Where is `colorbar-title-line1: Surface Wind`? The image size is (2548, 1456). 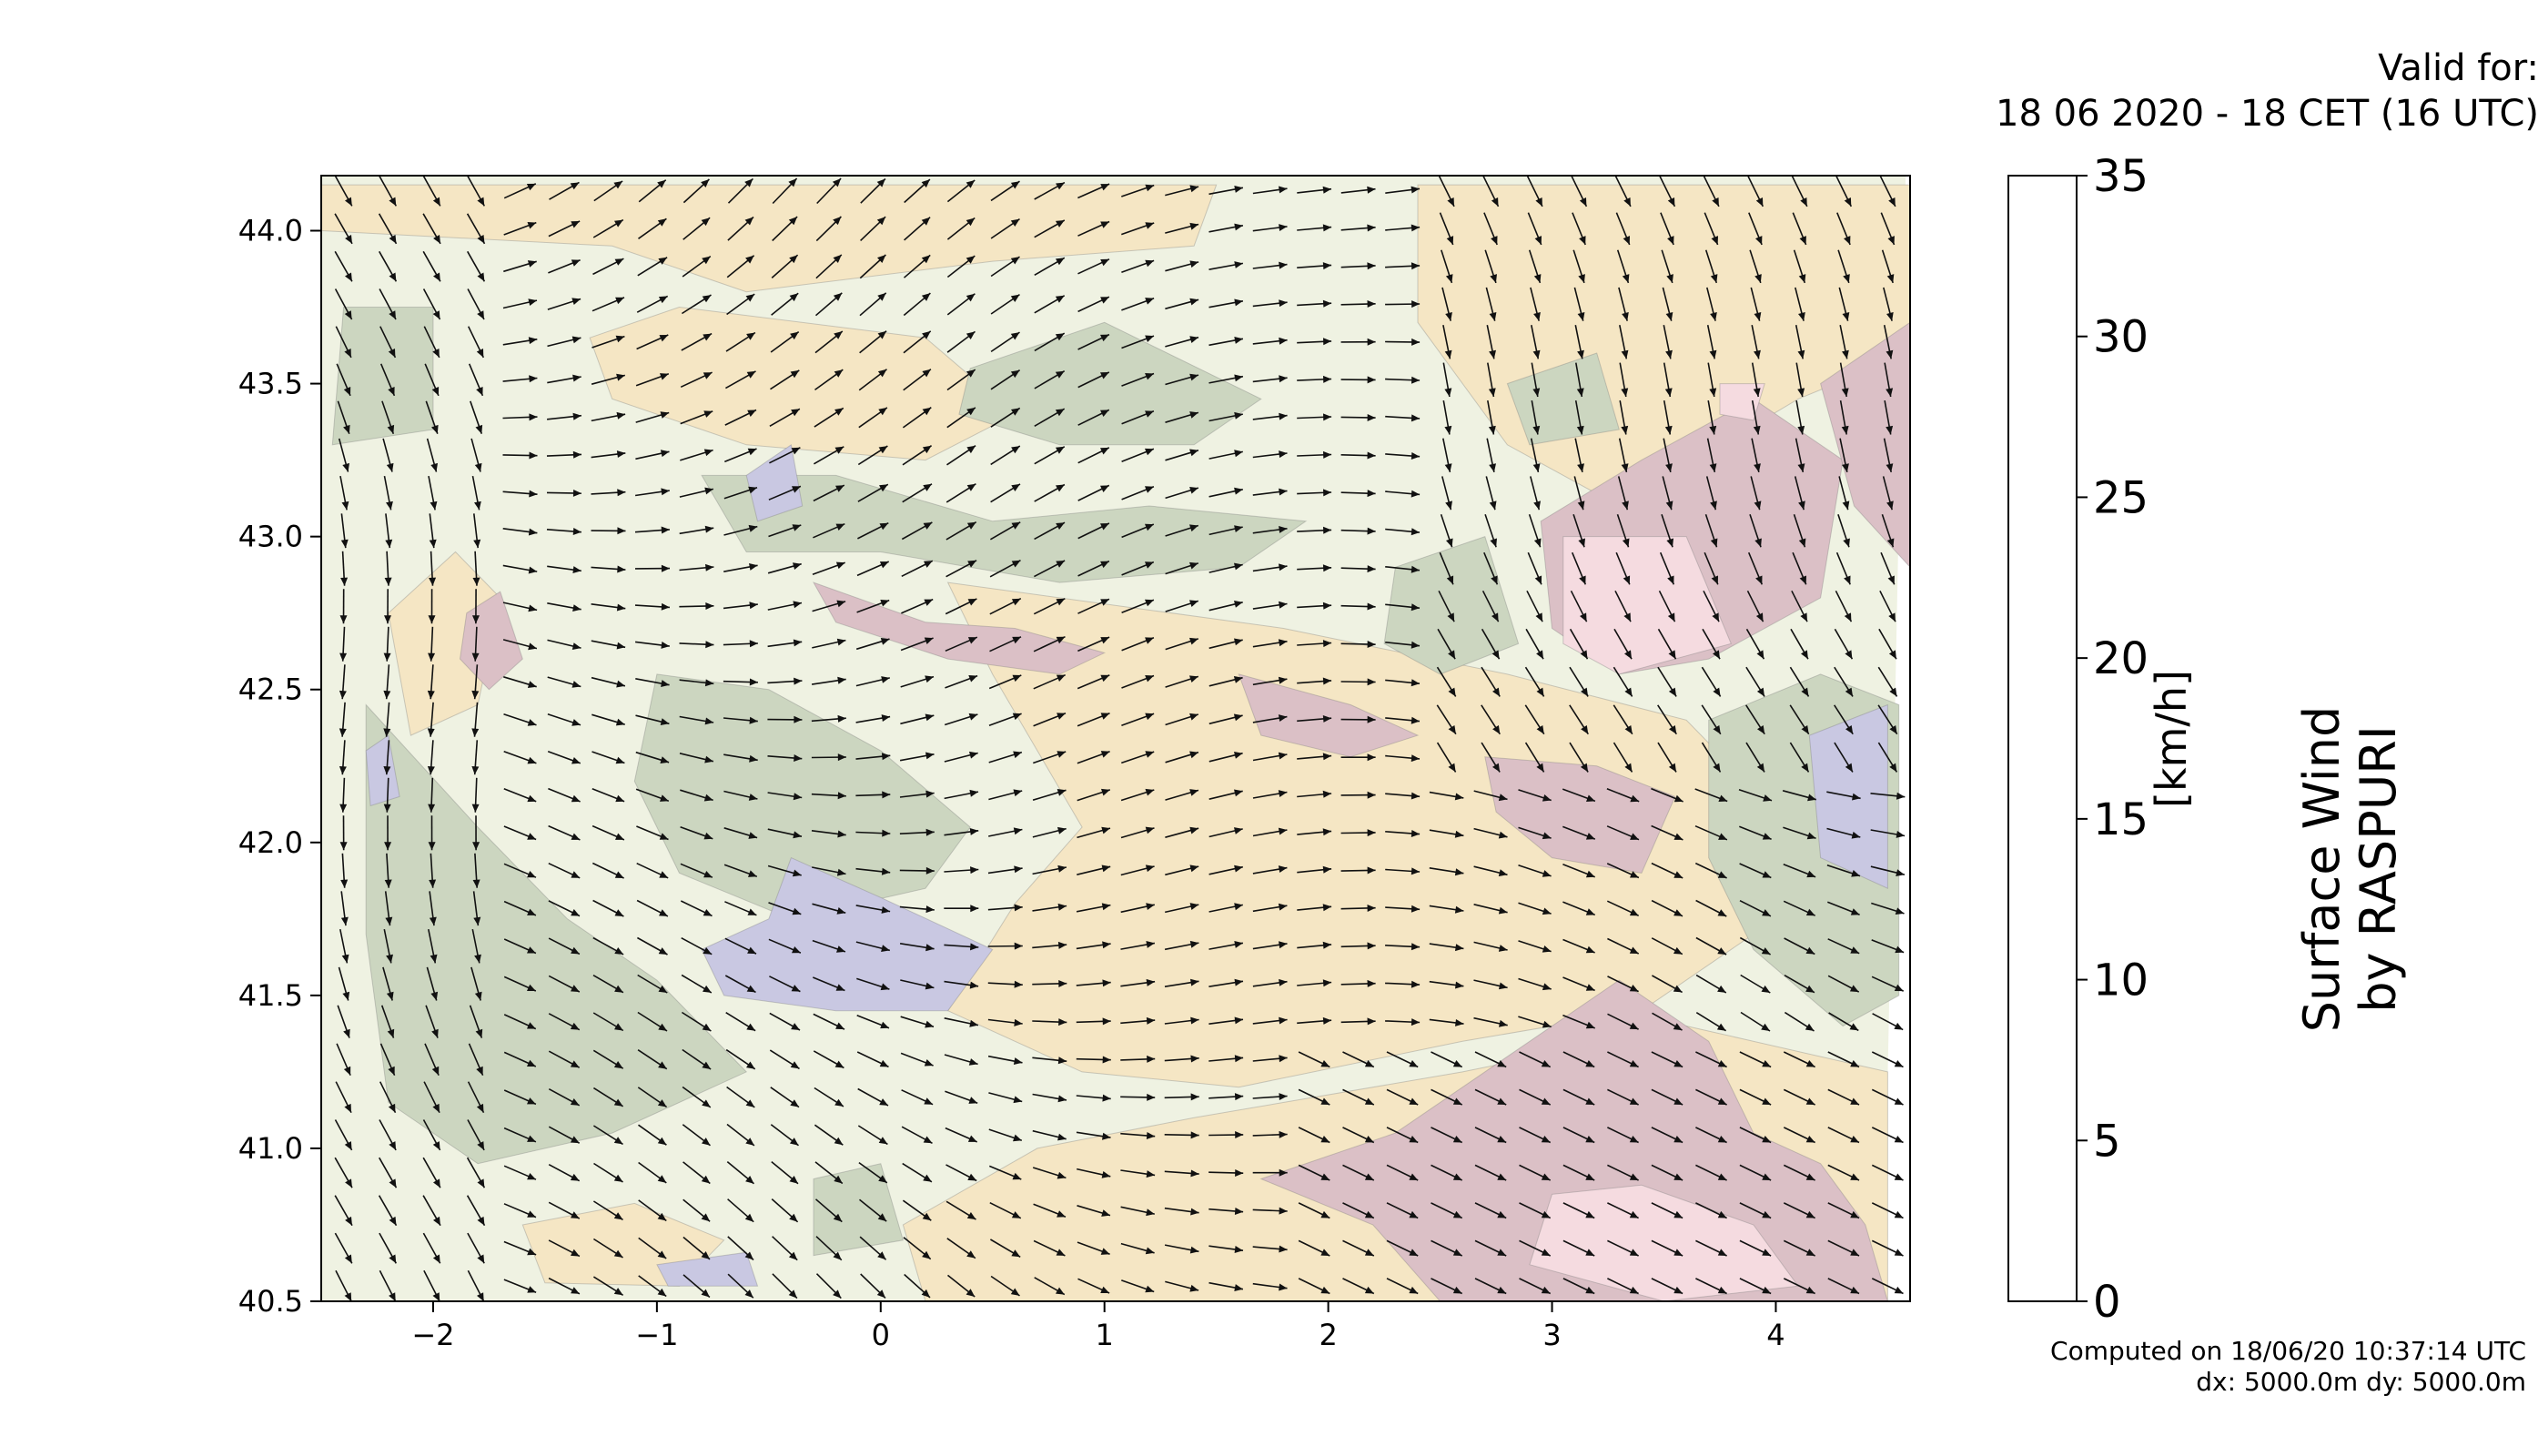 colorbar-title-line1: Surface Wind is located at coordinates (2322, 870).